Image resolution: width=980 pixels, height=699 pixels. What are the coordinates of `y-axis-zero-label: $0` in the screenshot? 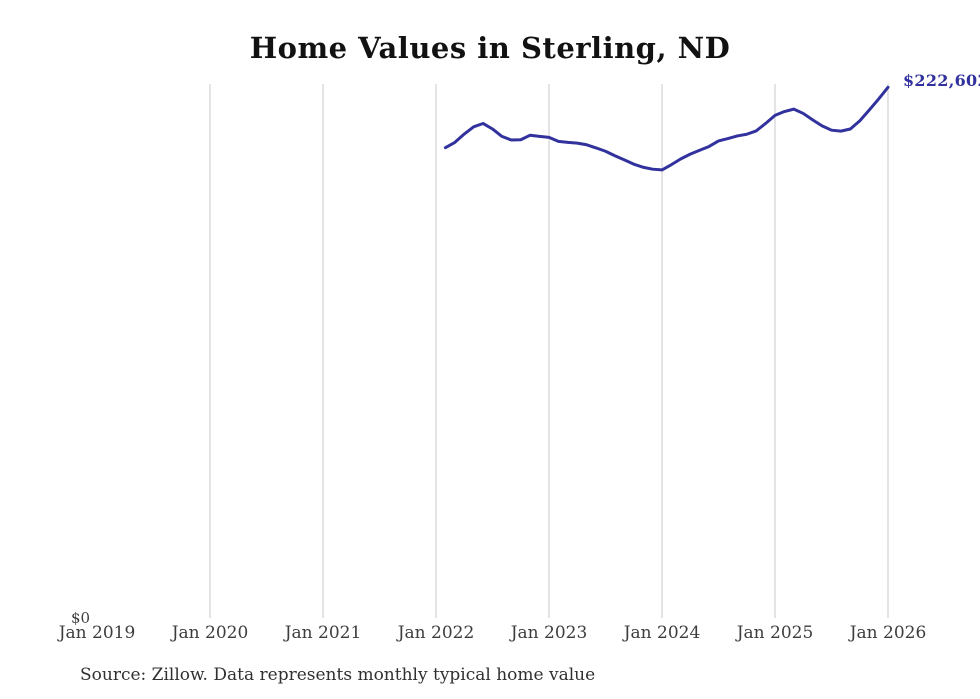 It's located at (81, 618).